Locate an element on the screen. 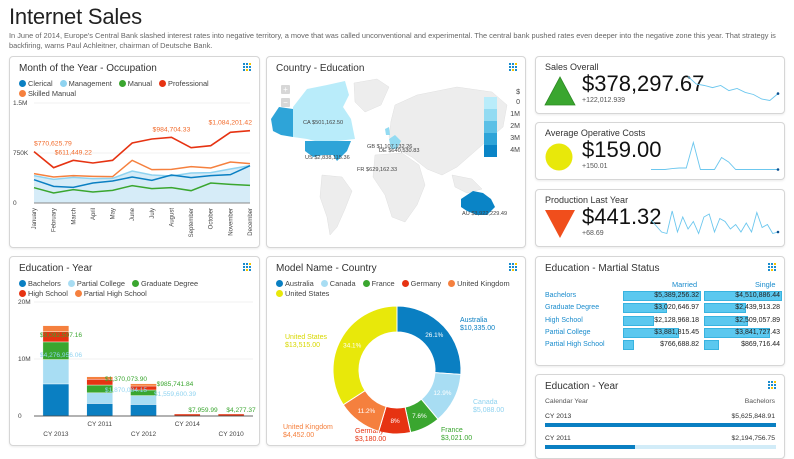 Image resolution: width=794 pixels, height=459 pixels. region-australia is located at coordinates (478, 203).